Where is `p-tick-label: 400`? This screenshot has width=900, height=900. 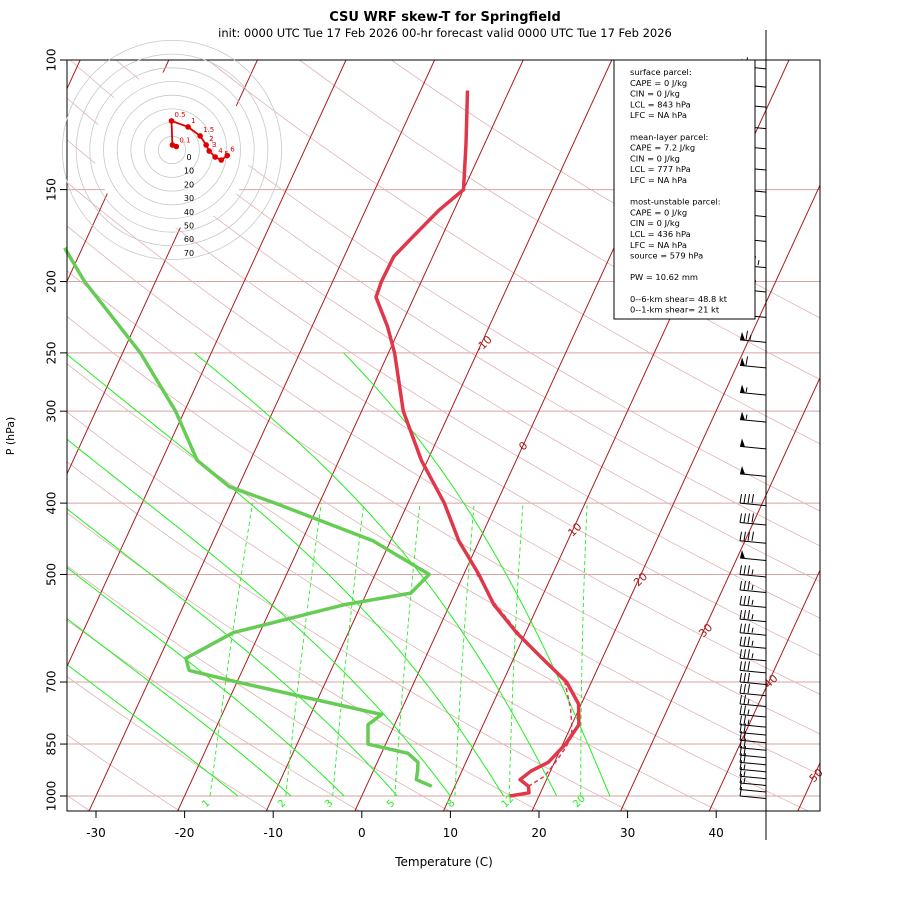
p-tick-label: 400 is located at coordinates (52, 503).